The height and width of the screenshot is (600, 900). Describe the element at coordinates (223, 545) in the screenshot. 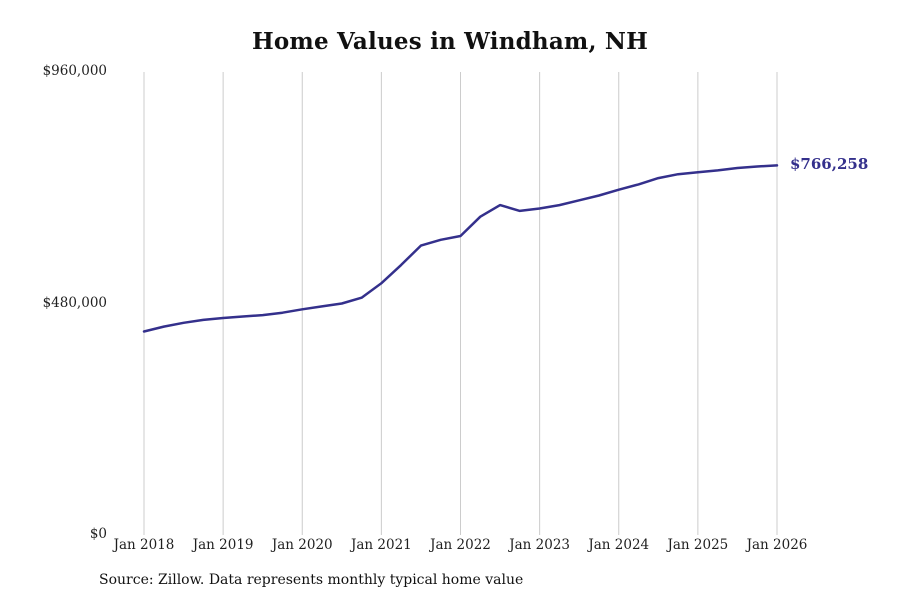

I see `x-axis-tick-label: Jan 2019` at that location.